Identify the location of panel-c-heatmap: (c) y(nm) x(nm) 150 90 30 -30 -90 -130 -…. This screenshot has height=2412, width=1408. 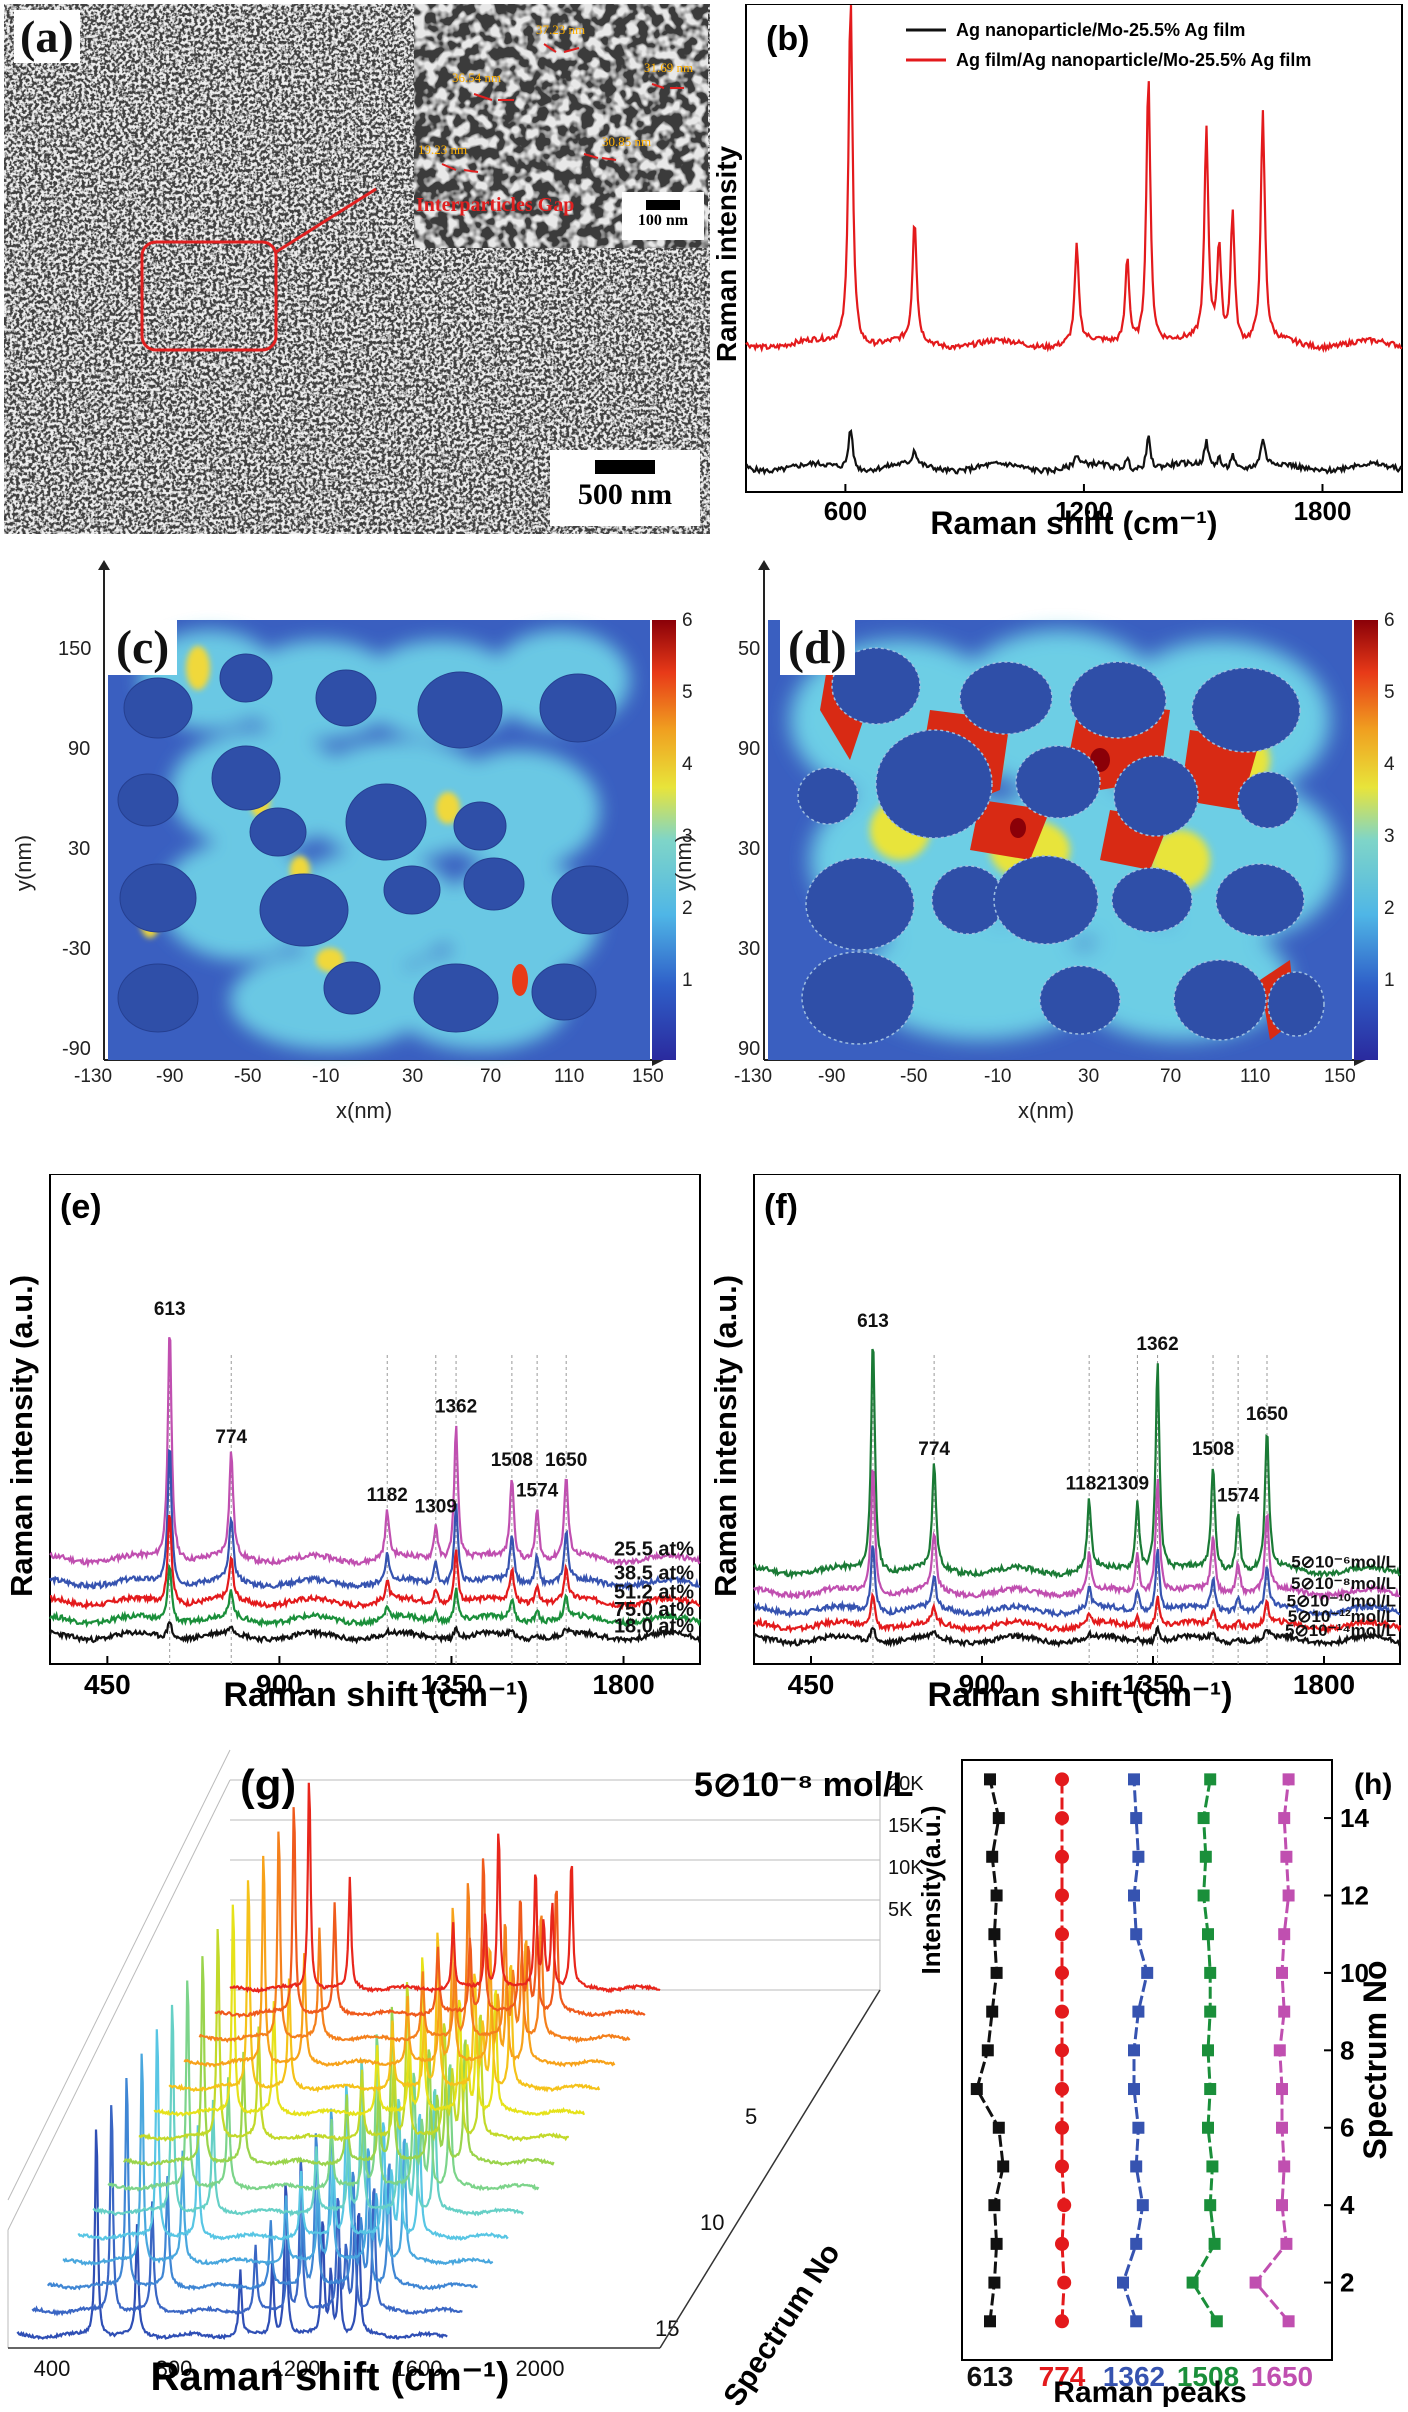
(350, 850).